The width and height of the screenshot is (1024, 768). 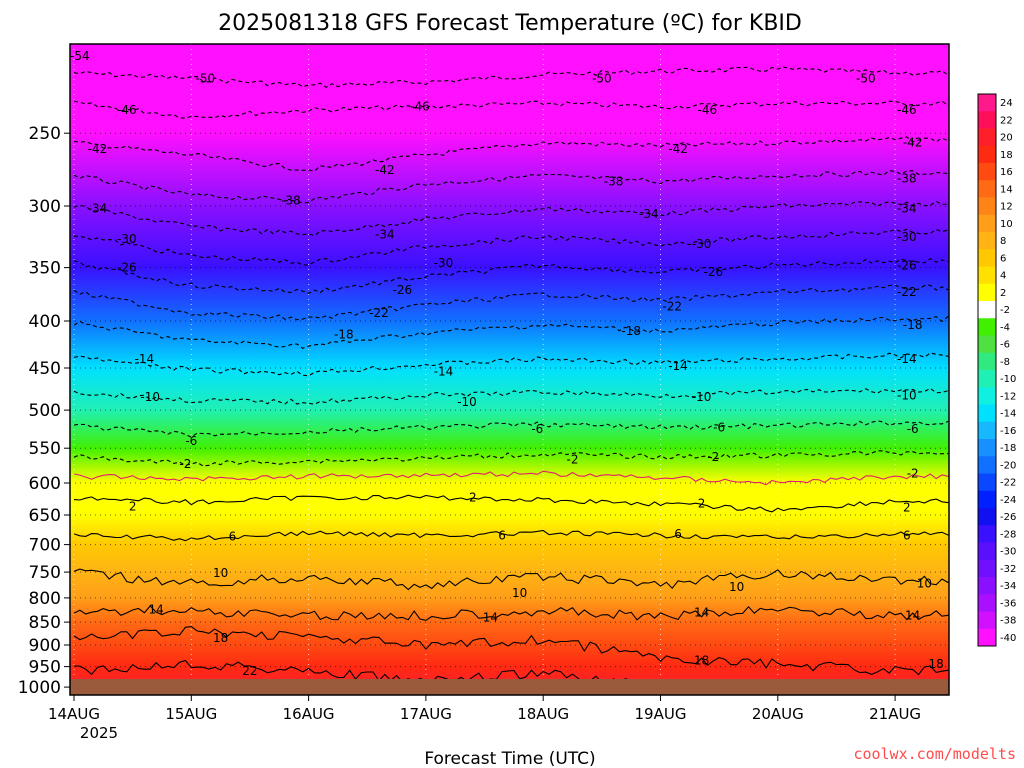 I want to click on colorbar-label: 2, so click(x=1003, y=293).